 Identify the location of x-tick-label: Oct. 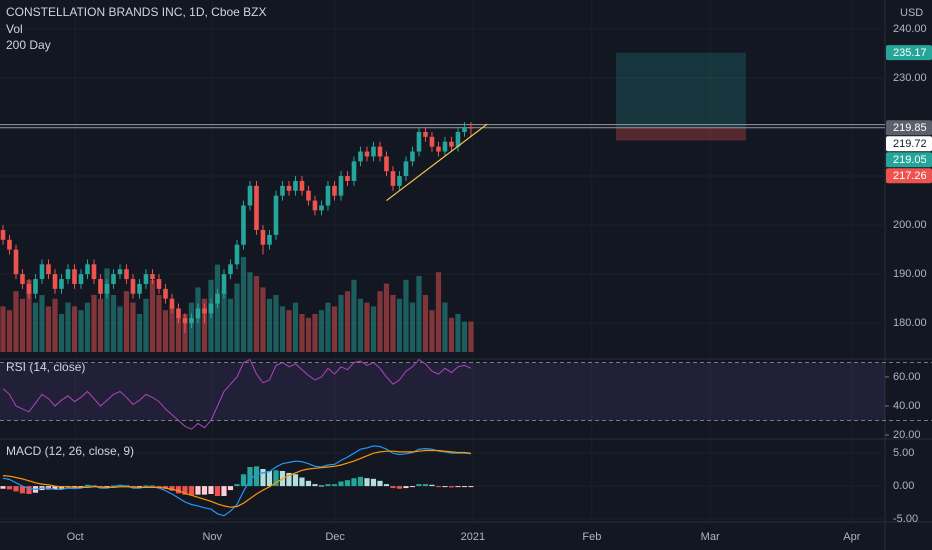
(75, 537).